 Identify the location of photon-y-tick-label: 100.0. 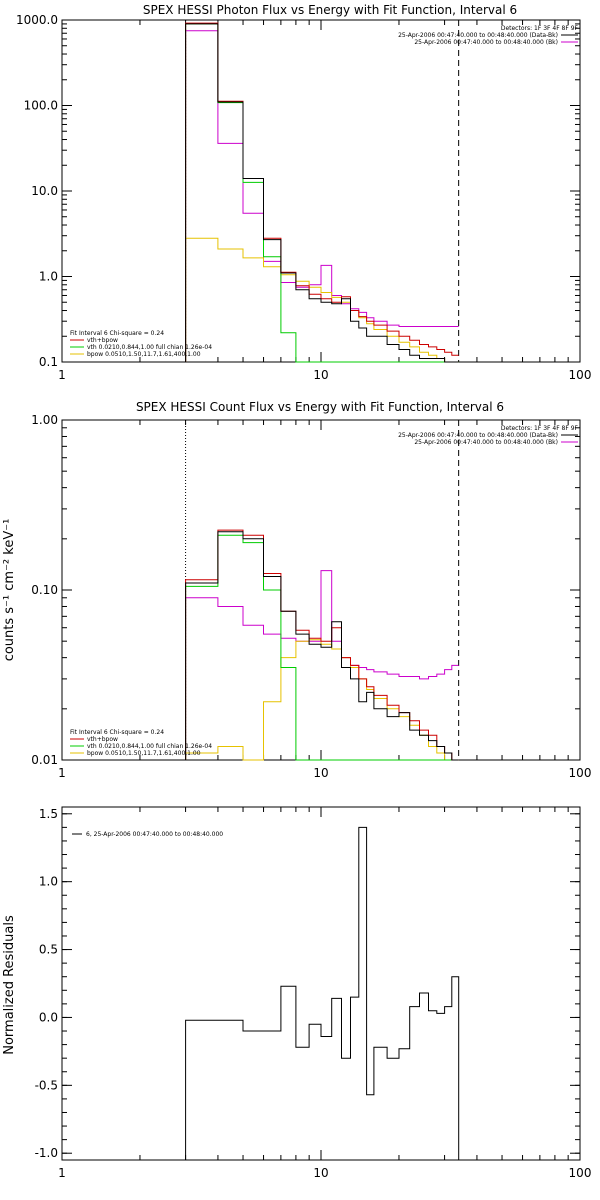
(41, 106).